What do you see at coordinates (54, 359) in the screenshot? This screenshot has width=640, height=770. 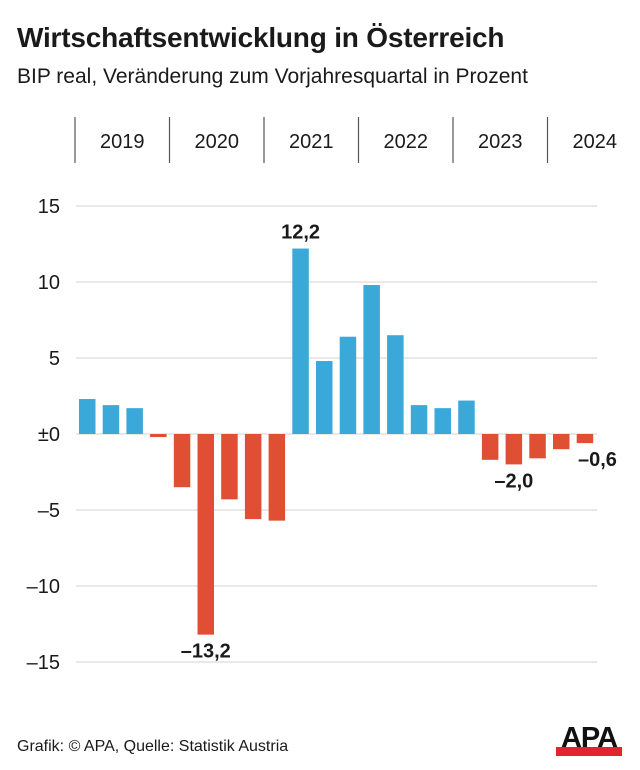 I see `y-tick-label: 5` at bounding box center [54, 359].